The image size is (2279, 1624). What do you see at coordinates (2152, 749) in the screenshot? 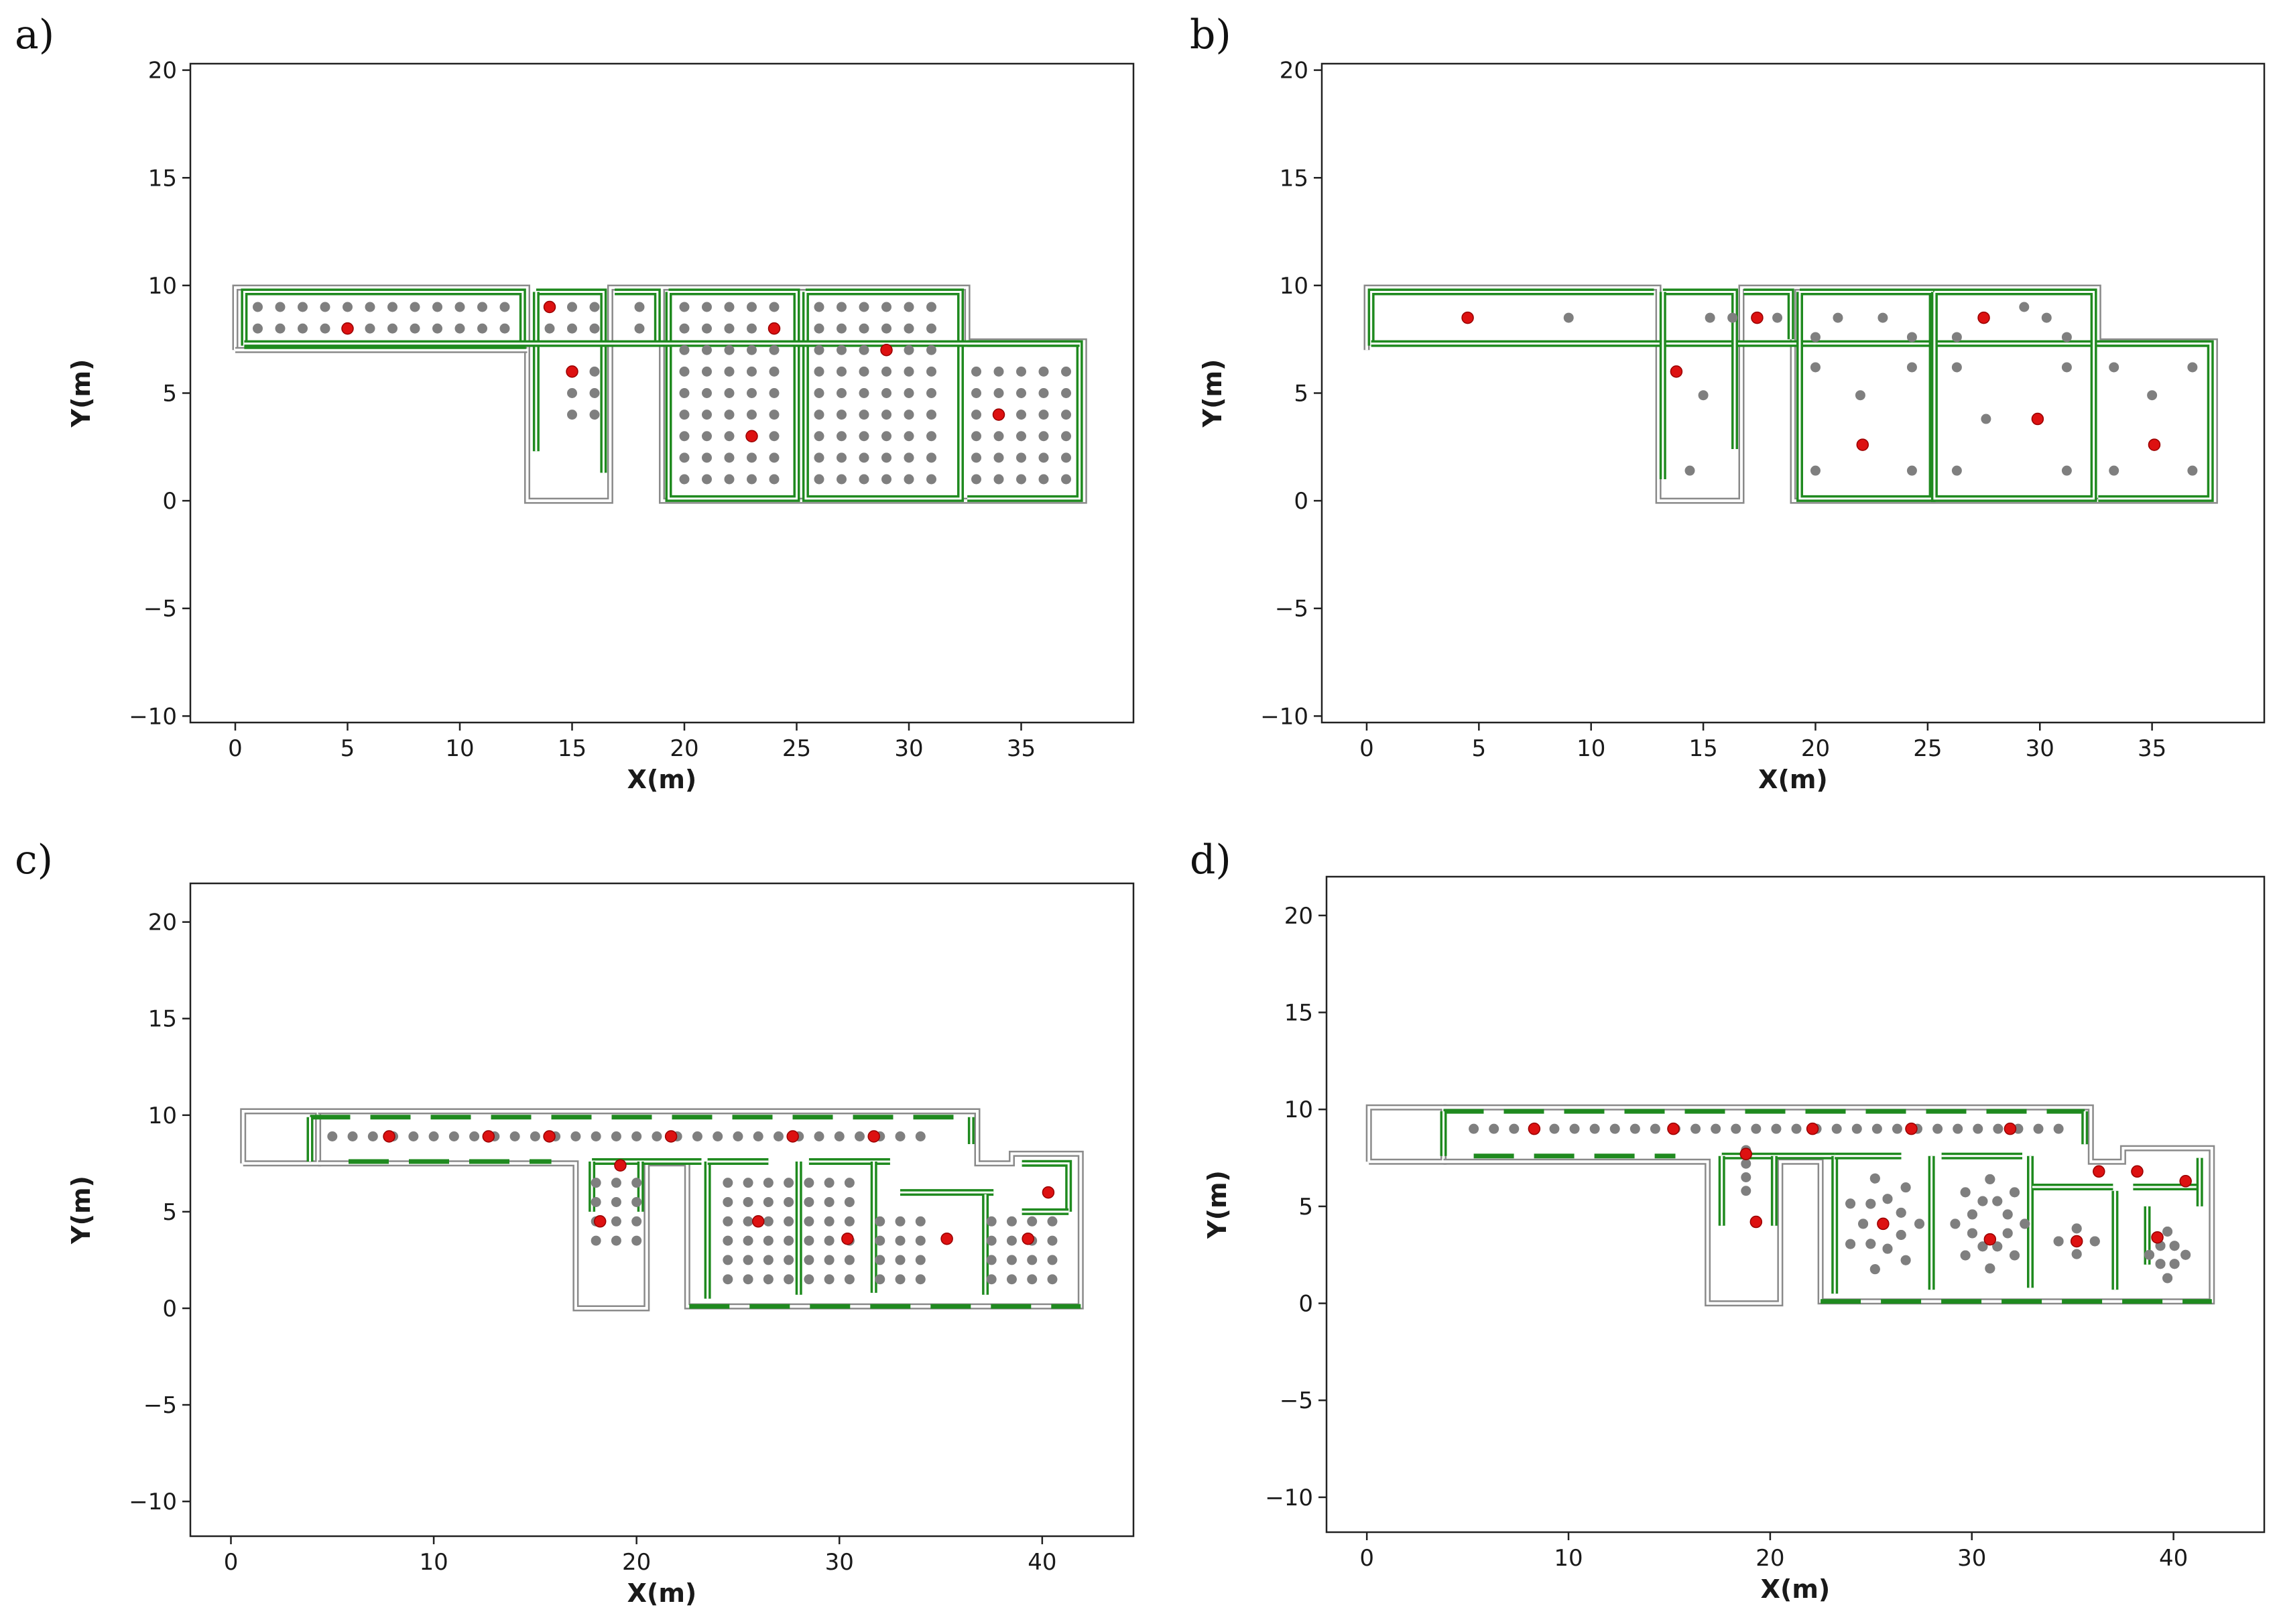
I see `chart-b-xtick-label: 35` at bounding box center [2152, 749].